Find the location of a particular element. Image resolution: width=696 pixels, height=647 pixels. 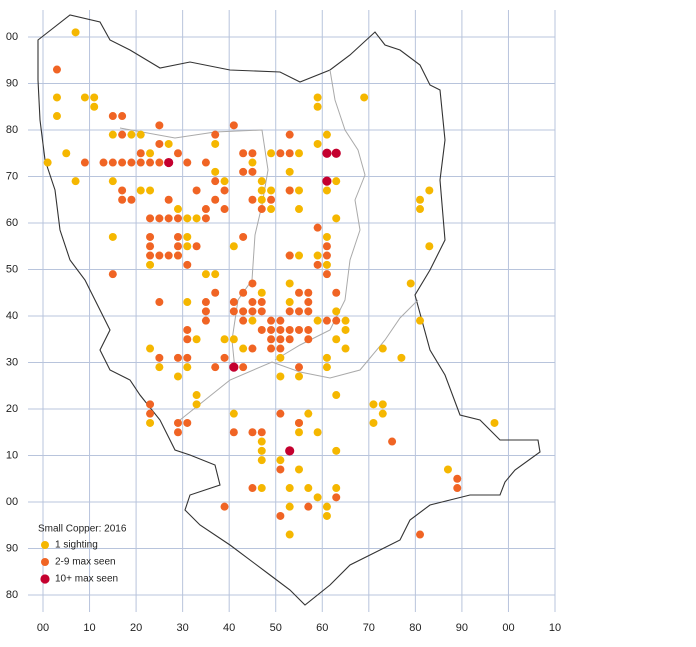

y-tick-label: 30 is located at coordinates (12, 362).